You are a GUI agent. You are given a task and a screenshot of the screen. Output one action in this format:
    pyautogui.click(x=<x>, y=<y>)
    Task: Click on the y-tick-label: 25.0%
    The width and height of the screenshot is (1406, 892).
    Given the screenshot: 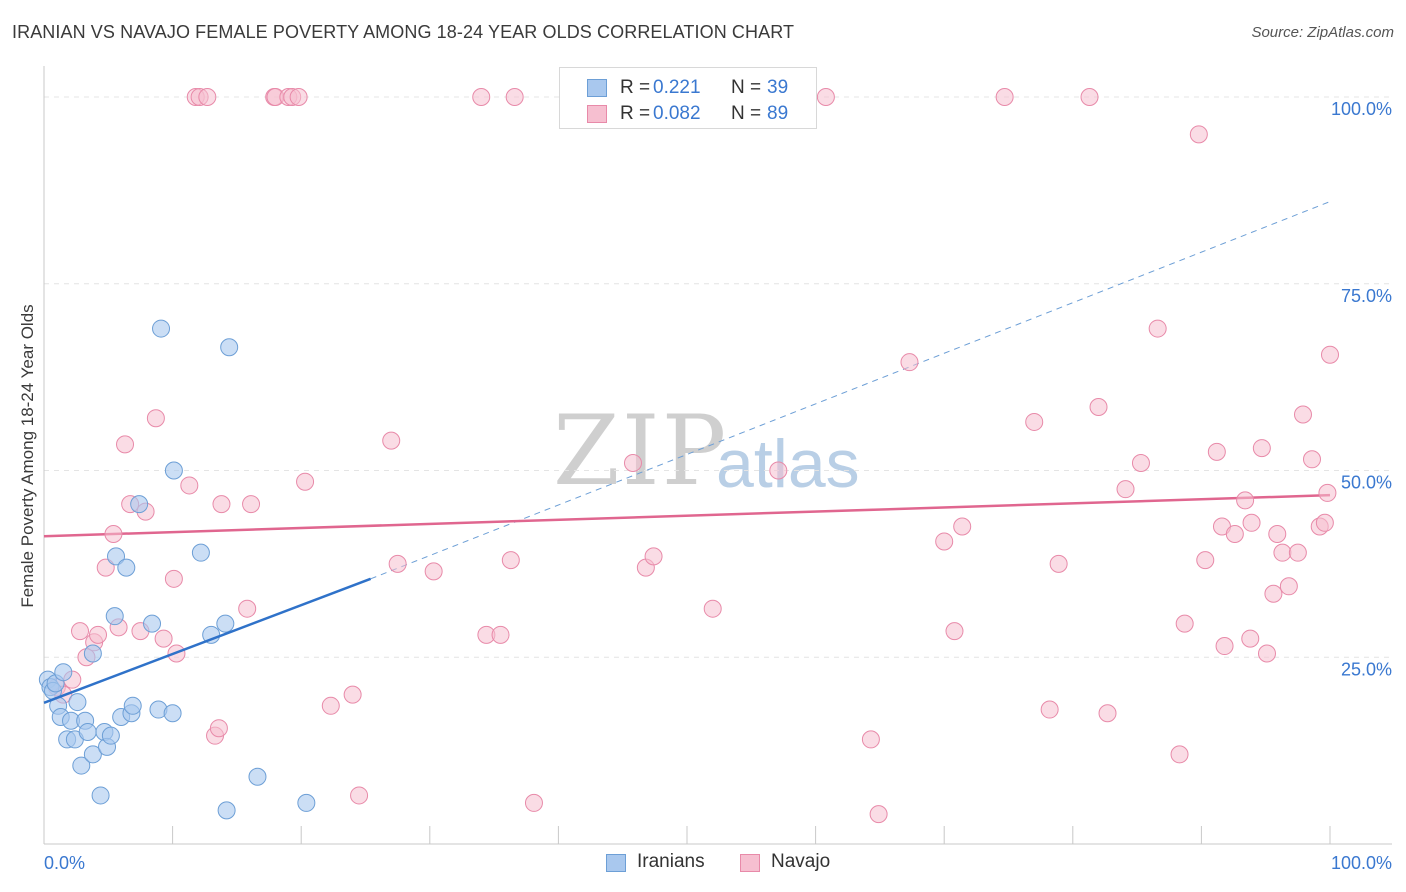 What is the action you would take?
    pyautogui.click(x=1366, y=669)
    